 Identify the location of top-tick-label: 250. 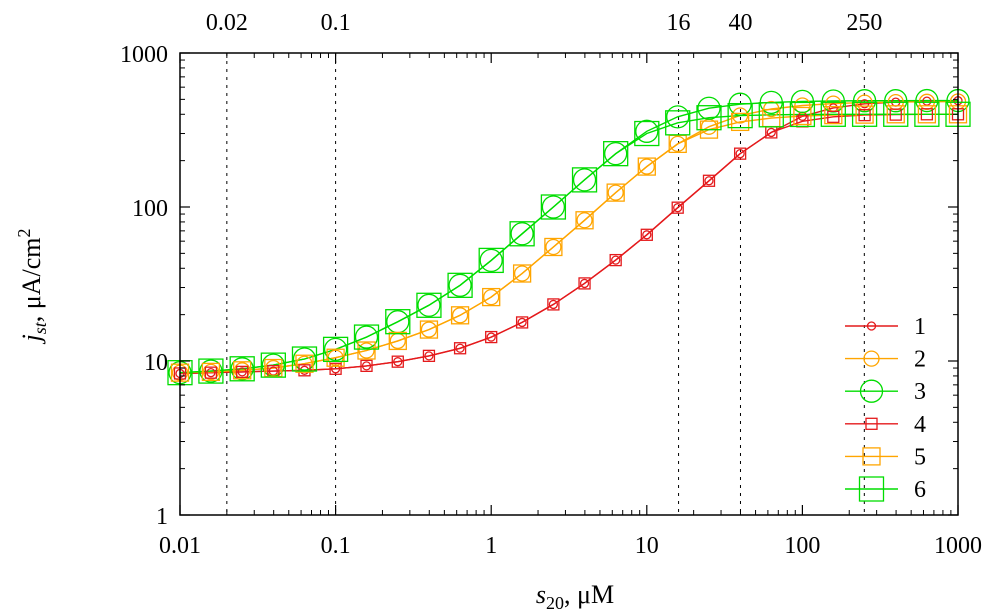
(864, 23).